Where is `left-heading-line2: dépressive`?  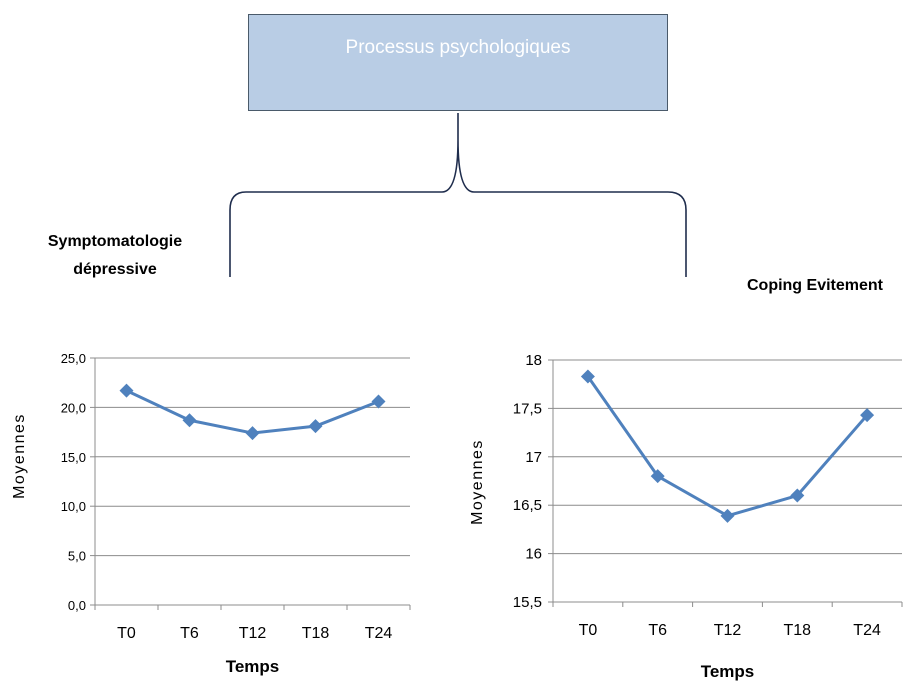 left-heading-line2: dépressive is located at coordinates (115, 269).